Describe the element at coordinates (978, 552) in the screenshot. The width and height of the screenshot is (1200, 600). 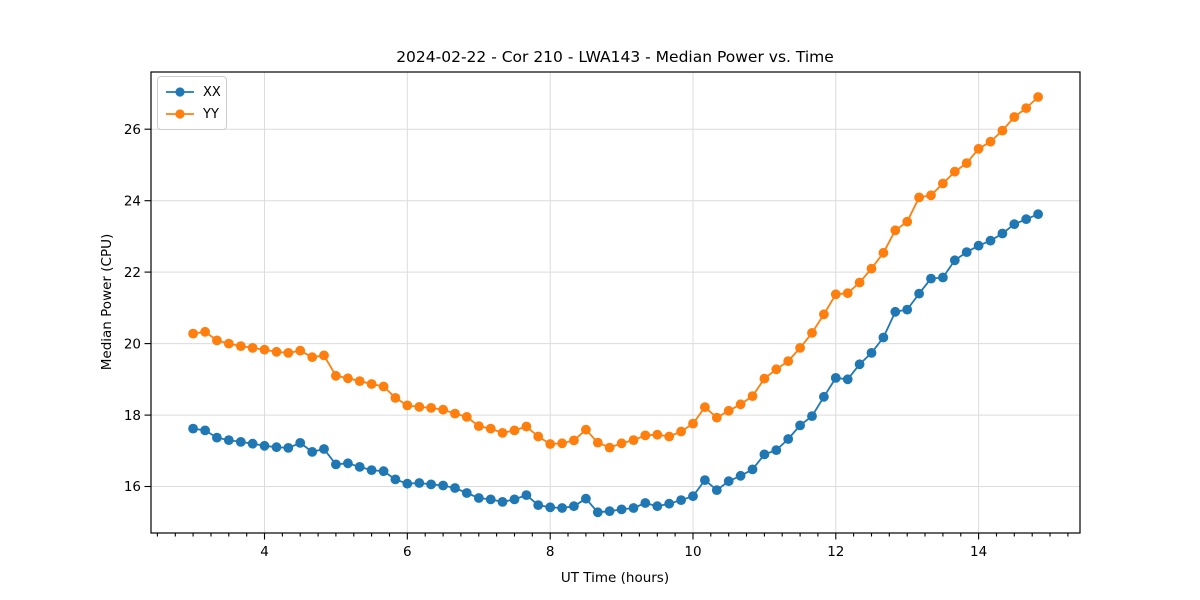
I see `x-tick-label: 14` at that location.